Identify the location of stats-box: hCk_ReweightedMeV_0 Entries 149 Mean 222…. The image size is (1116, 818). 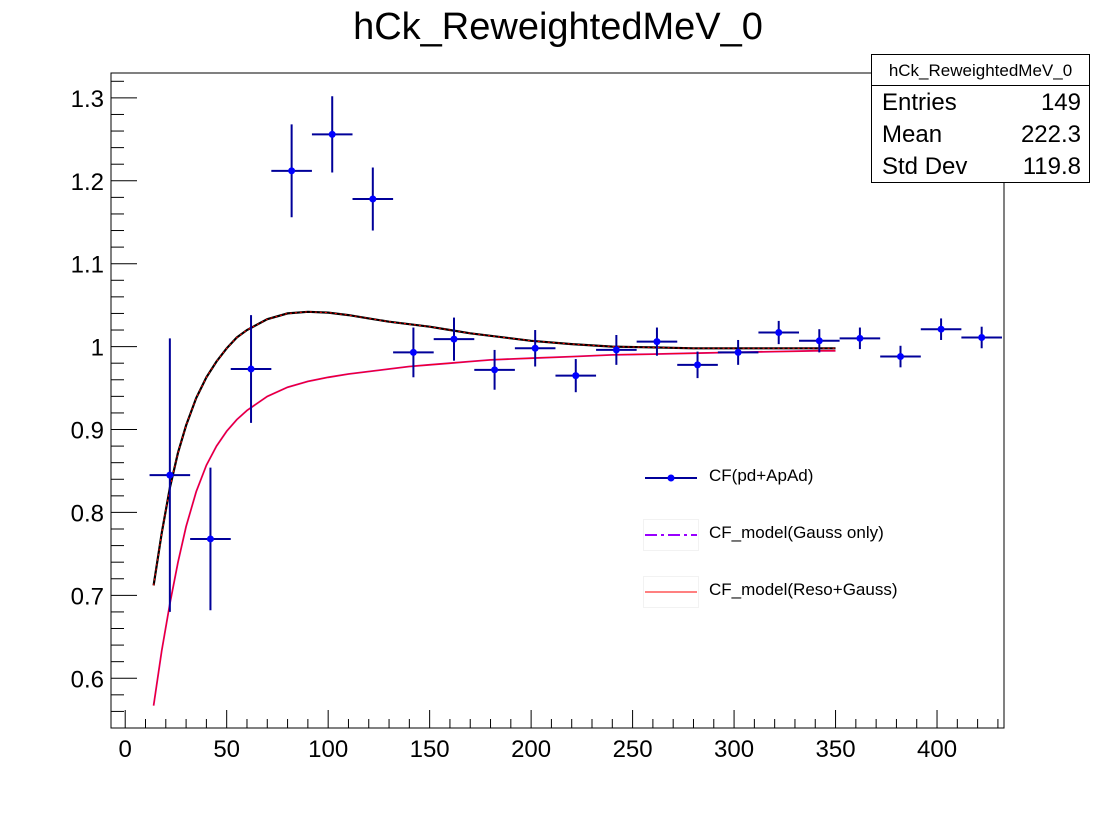
(980, 118).